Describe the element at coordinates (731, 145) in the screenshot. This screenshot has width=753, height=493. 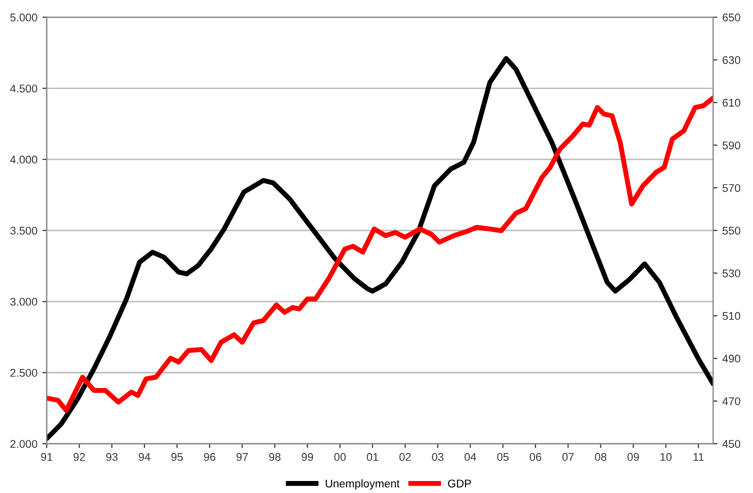
I see `y2-tick-label: 590` at that location.